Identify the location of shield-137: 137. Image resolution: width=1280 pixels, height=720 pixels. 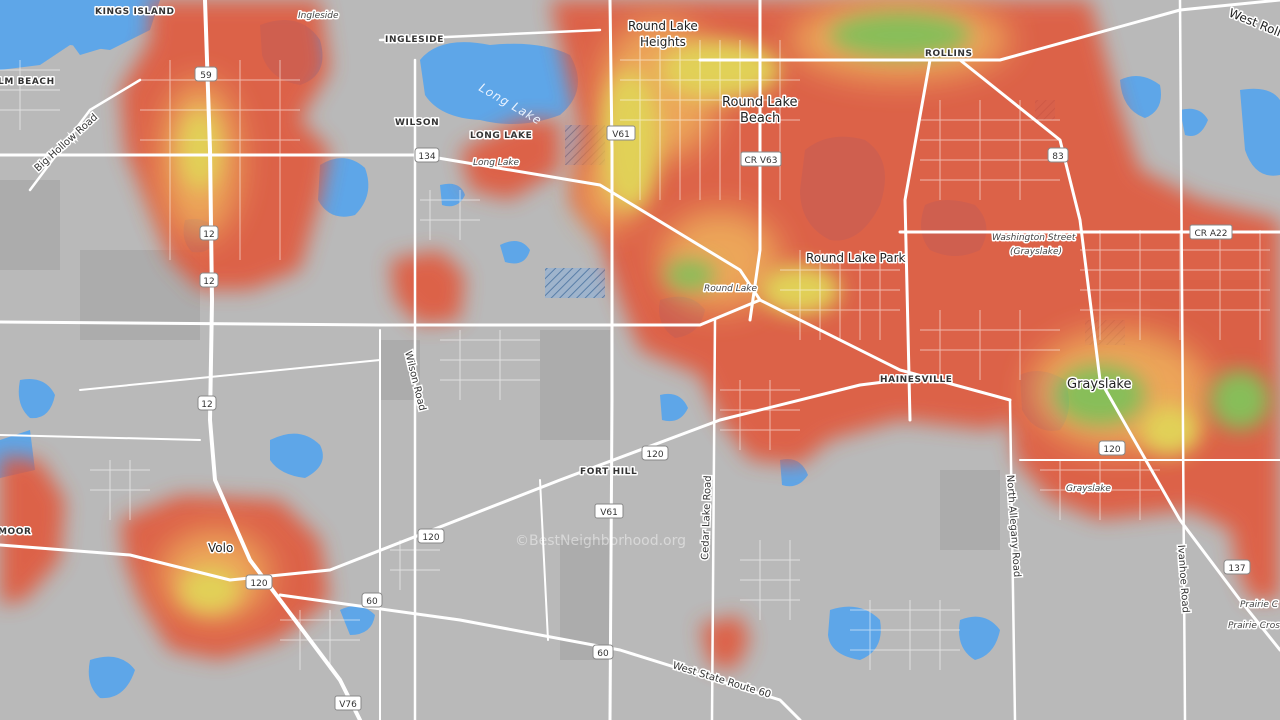
(1237, 567).